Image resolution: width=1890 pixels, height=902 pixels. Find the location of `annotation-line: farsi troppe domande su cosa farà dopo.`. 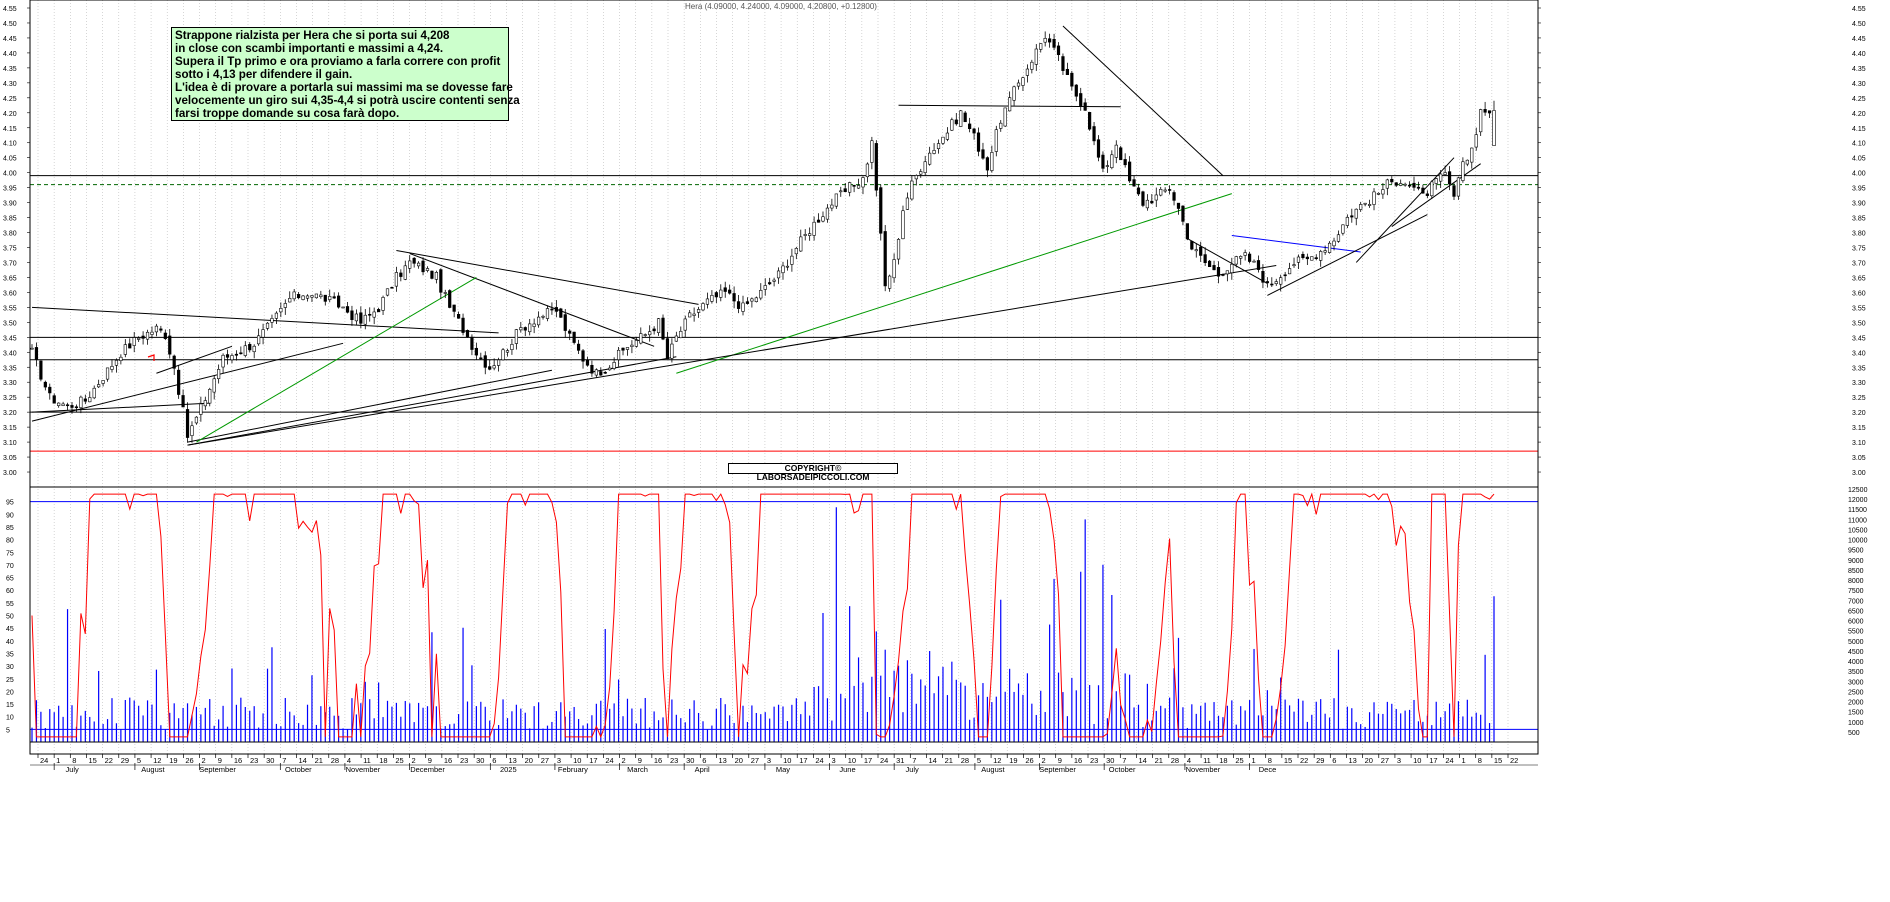

annotation-line: farsi troppe domande su cosa farà dopo. is located at coordinates (287, 113).